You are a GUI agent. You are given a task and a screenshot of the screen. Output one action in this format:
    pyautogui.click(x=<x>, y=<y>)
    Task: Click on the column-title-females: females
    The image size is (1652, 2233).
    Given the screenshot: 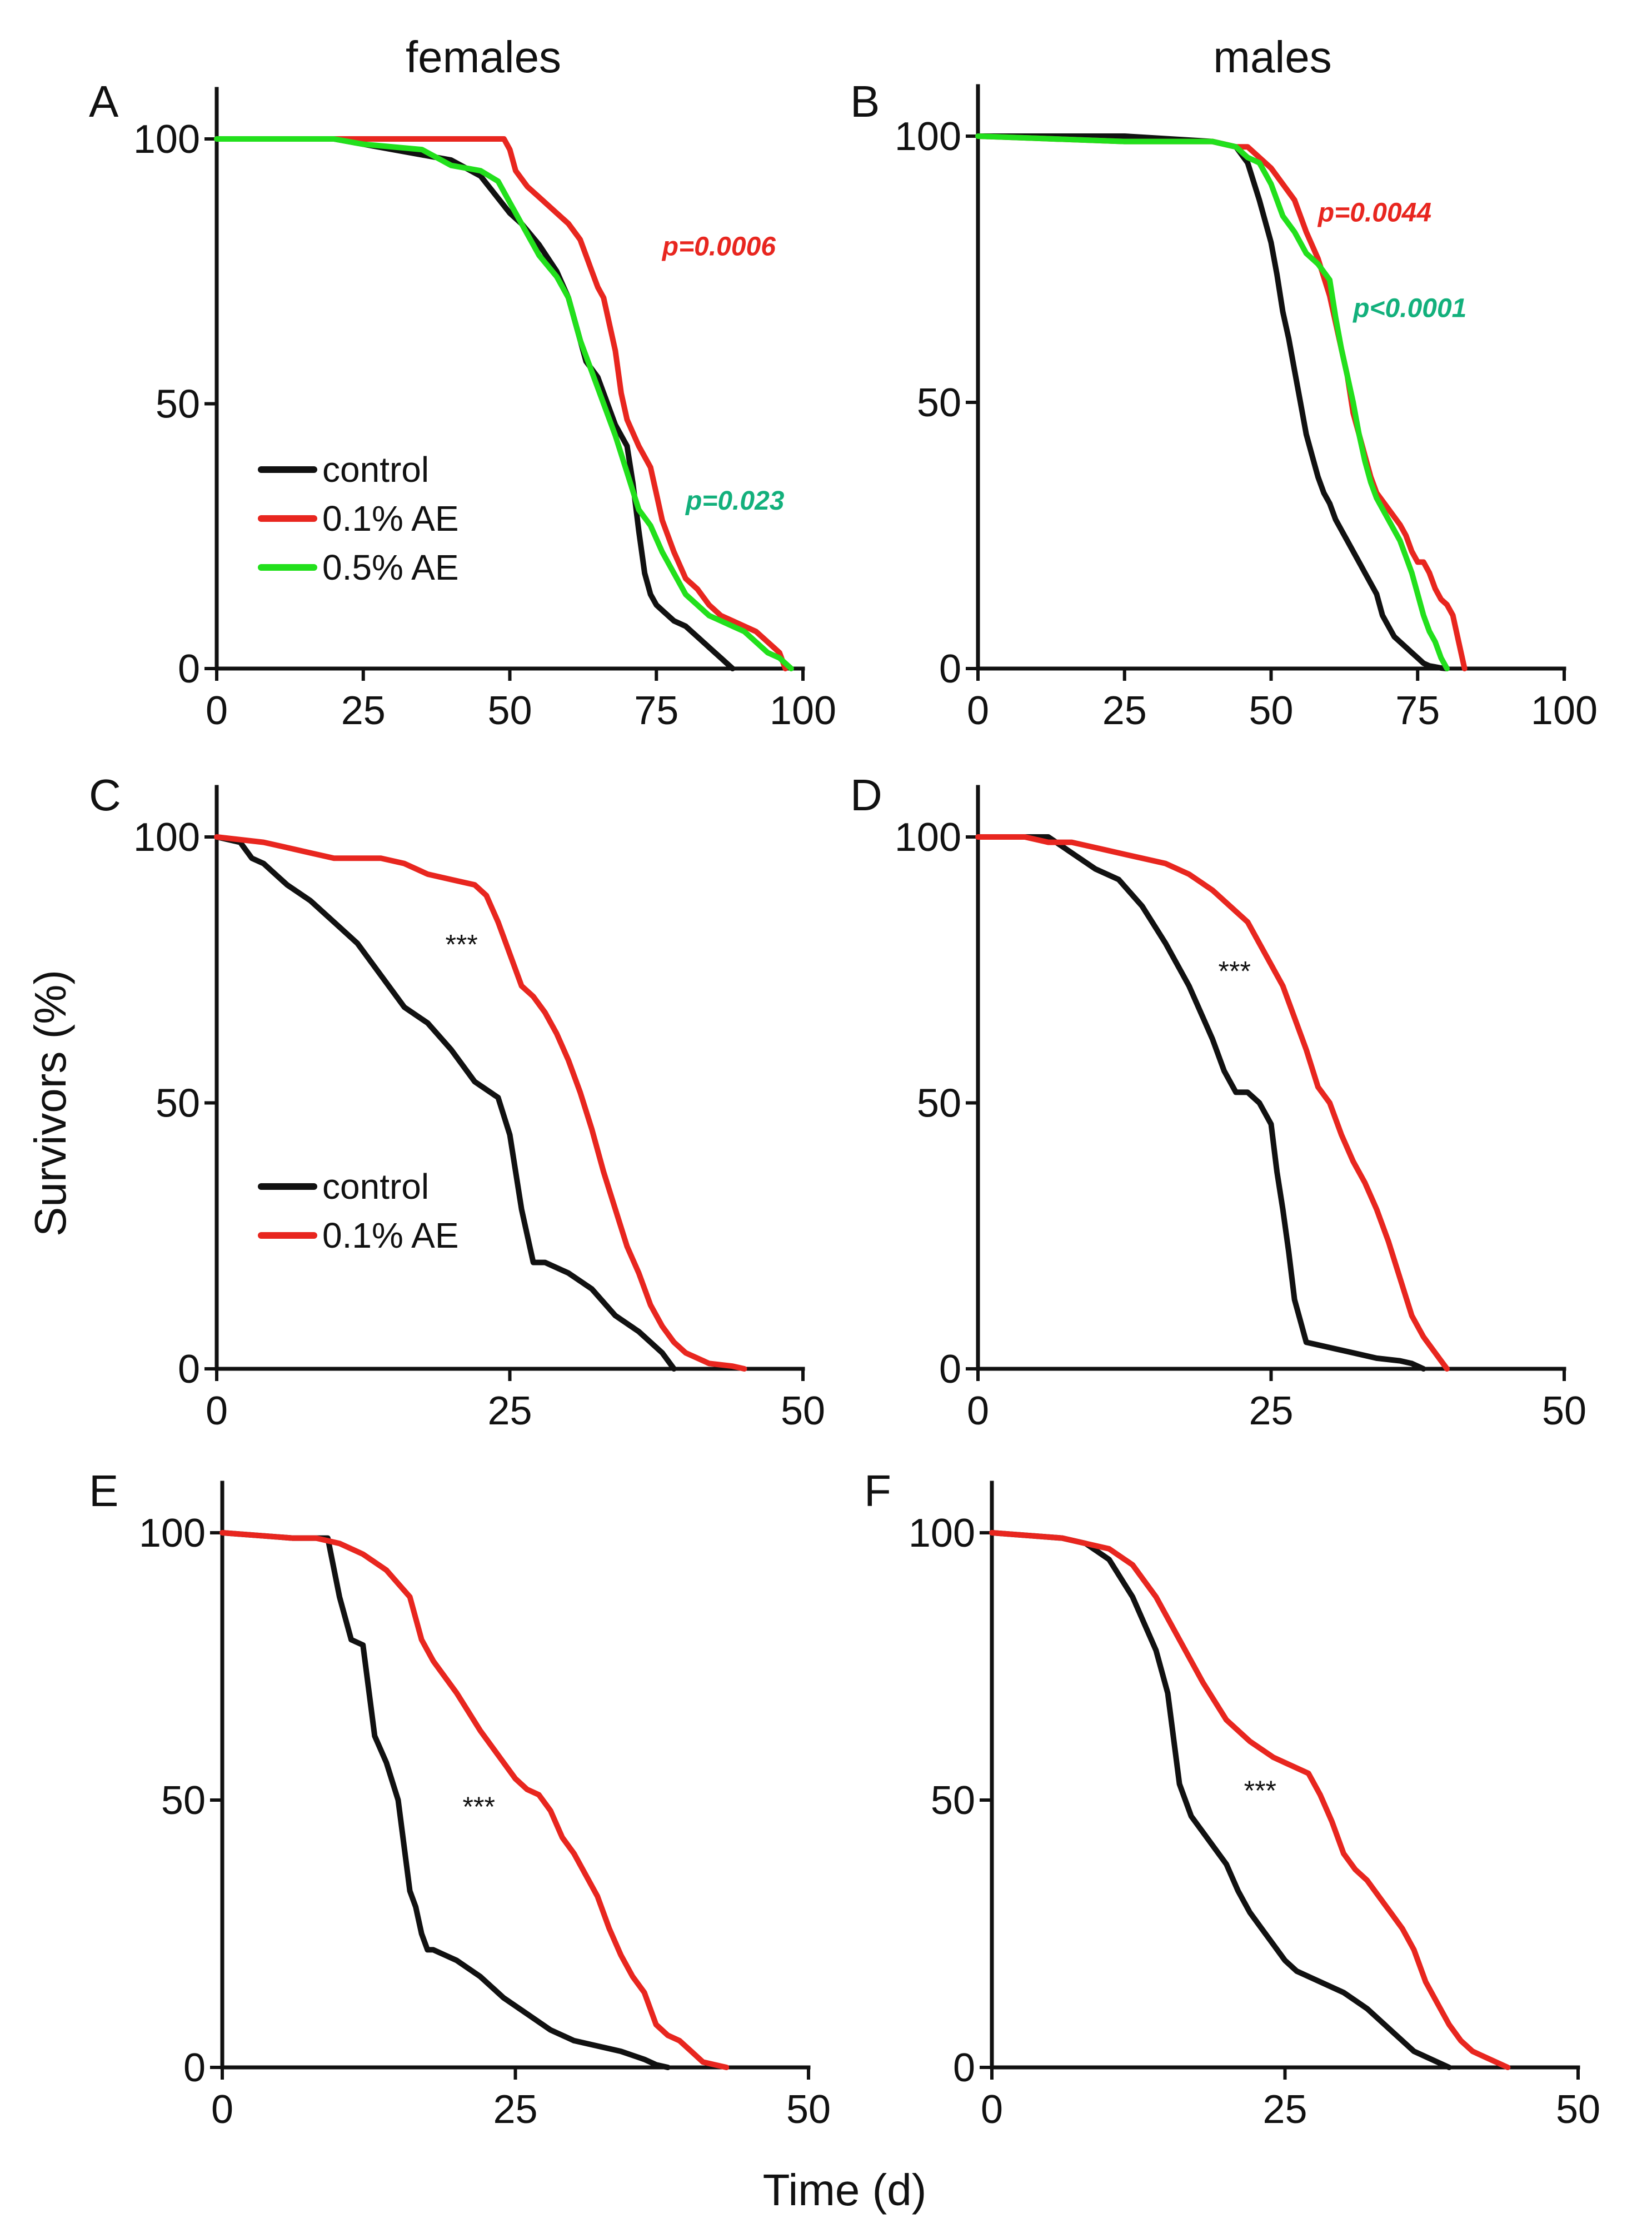 What is the action you would take?
    pyautogui.click(x=483, y=57)
    